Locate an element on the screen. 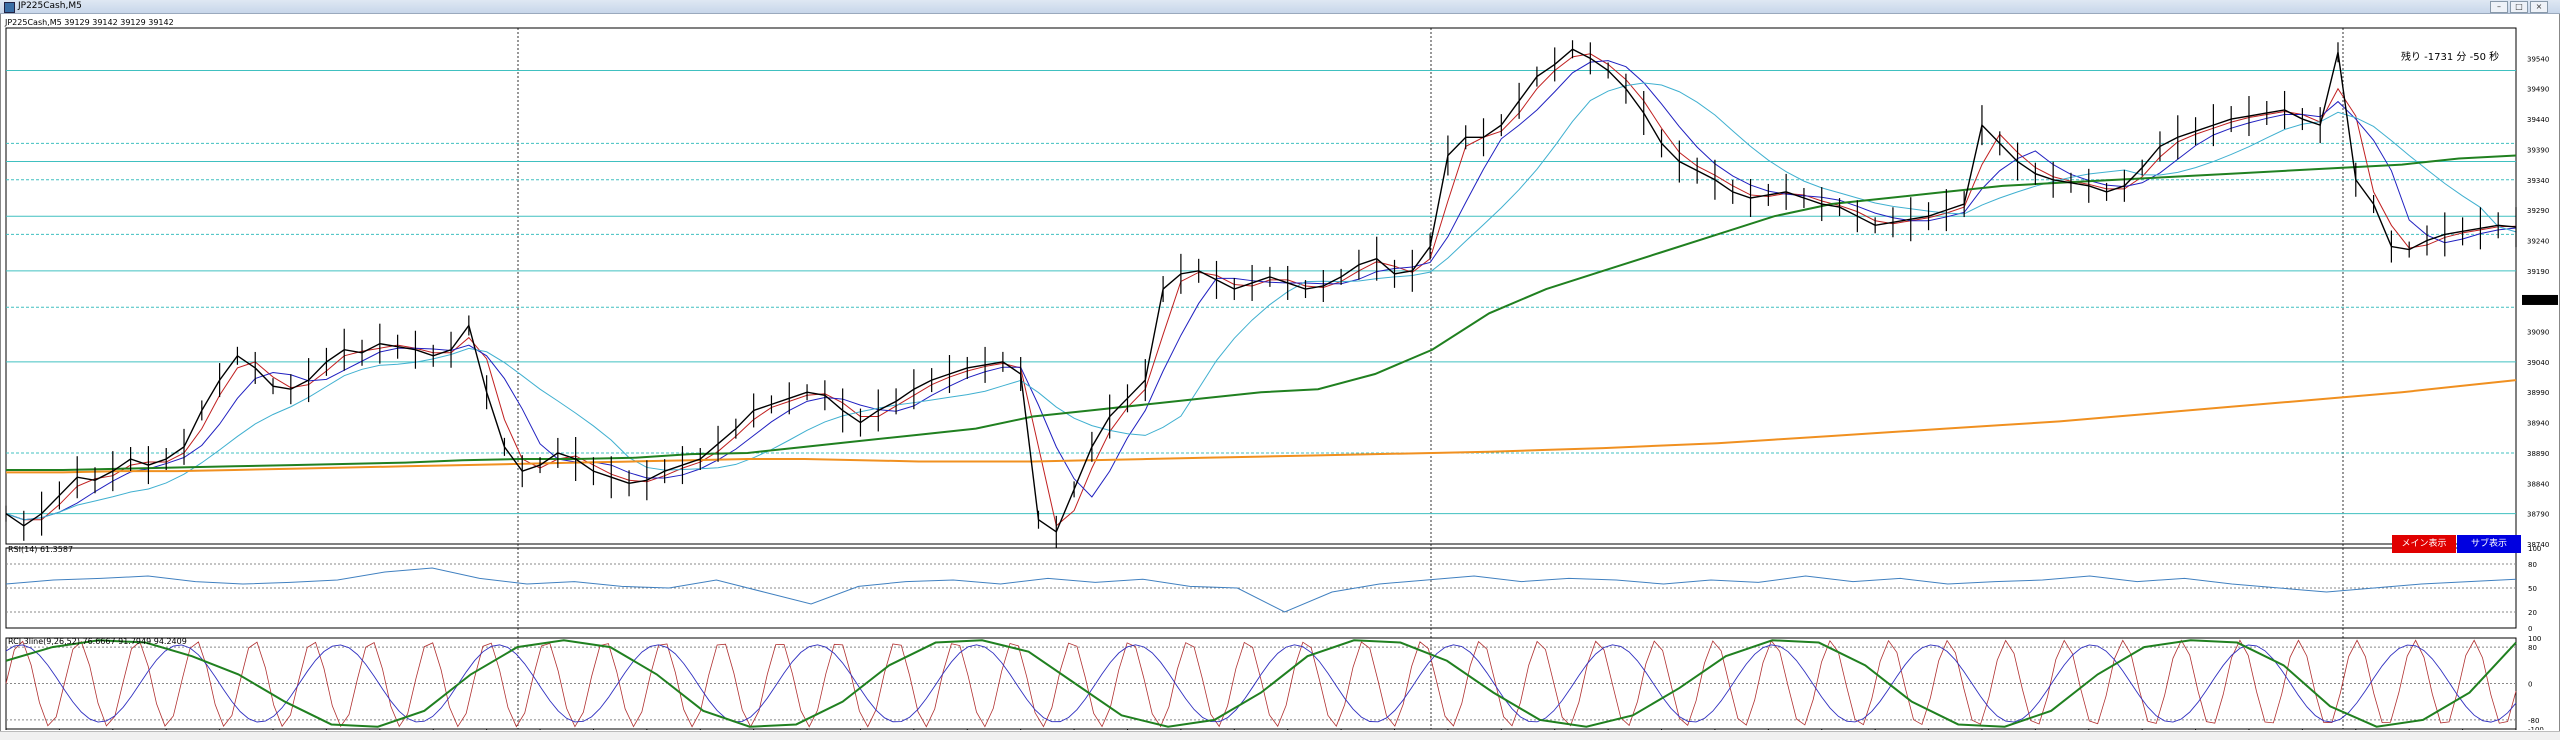 The width and height of the screenshot is (2560, 740). rsi-tick-label: 0 is located at coordinates (2530, 629).